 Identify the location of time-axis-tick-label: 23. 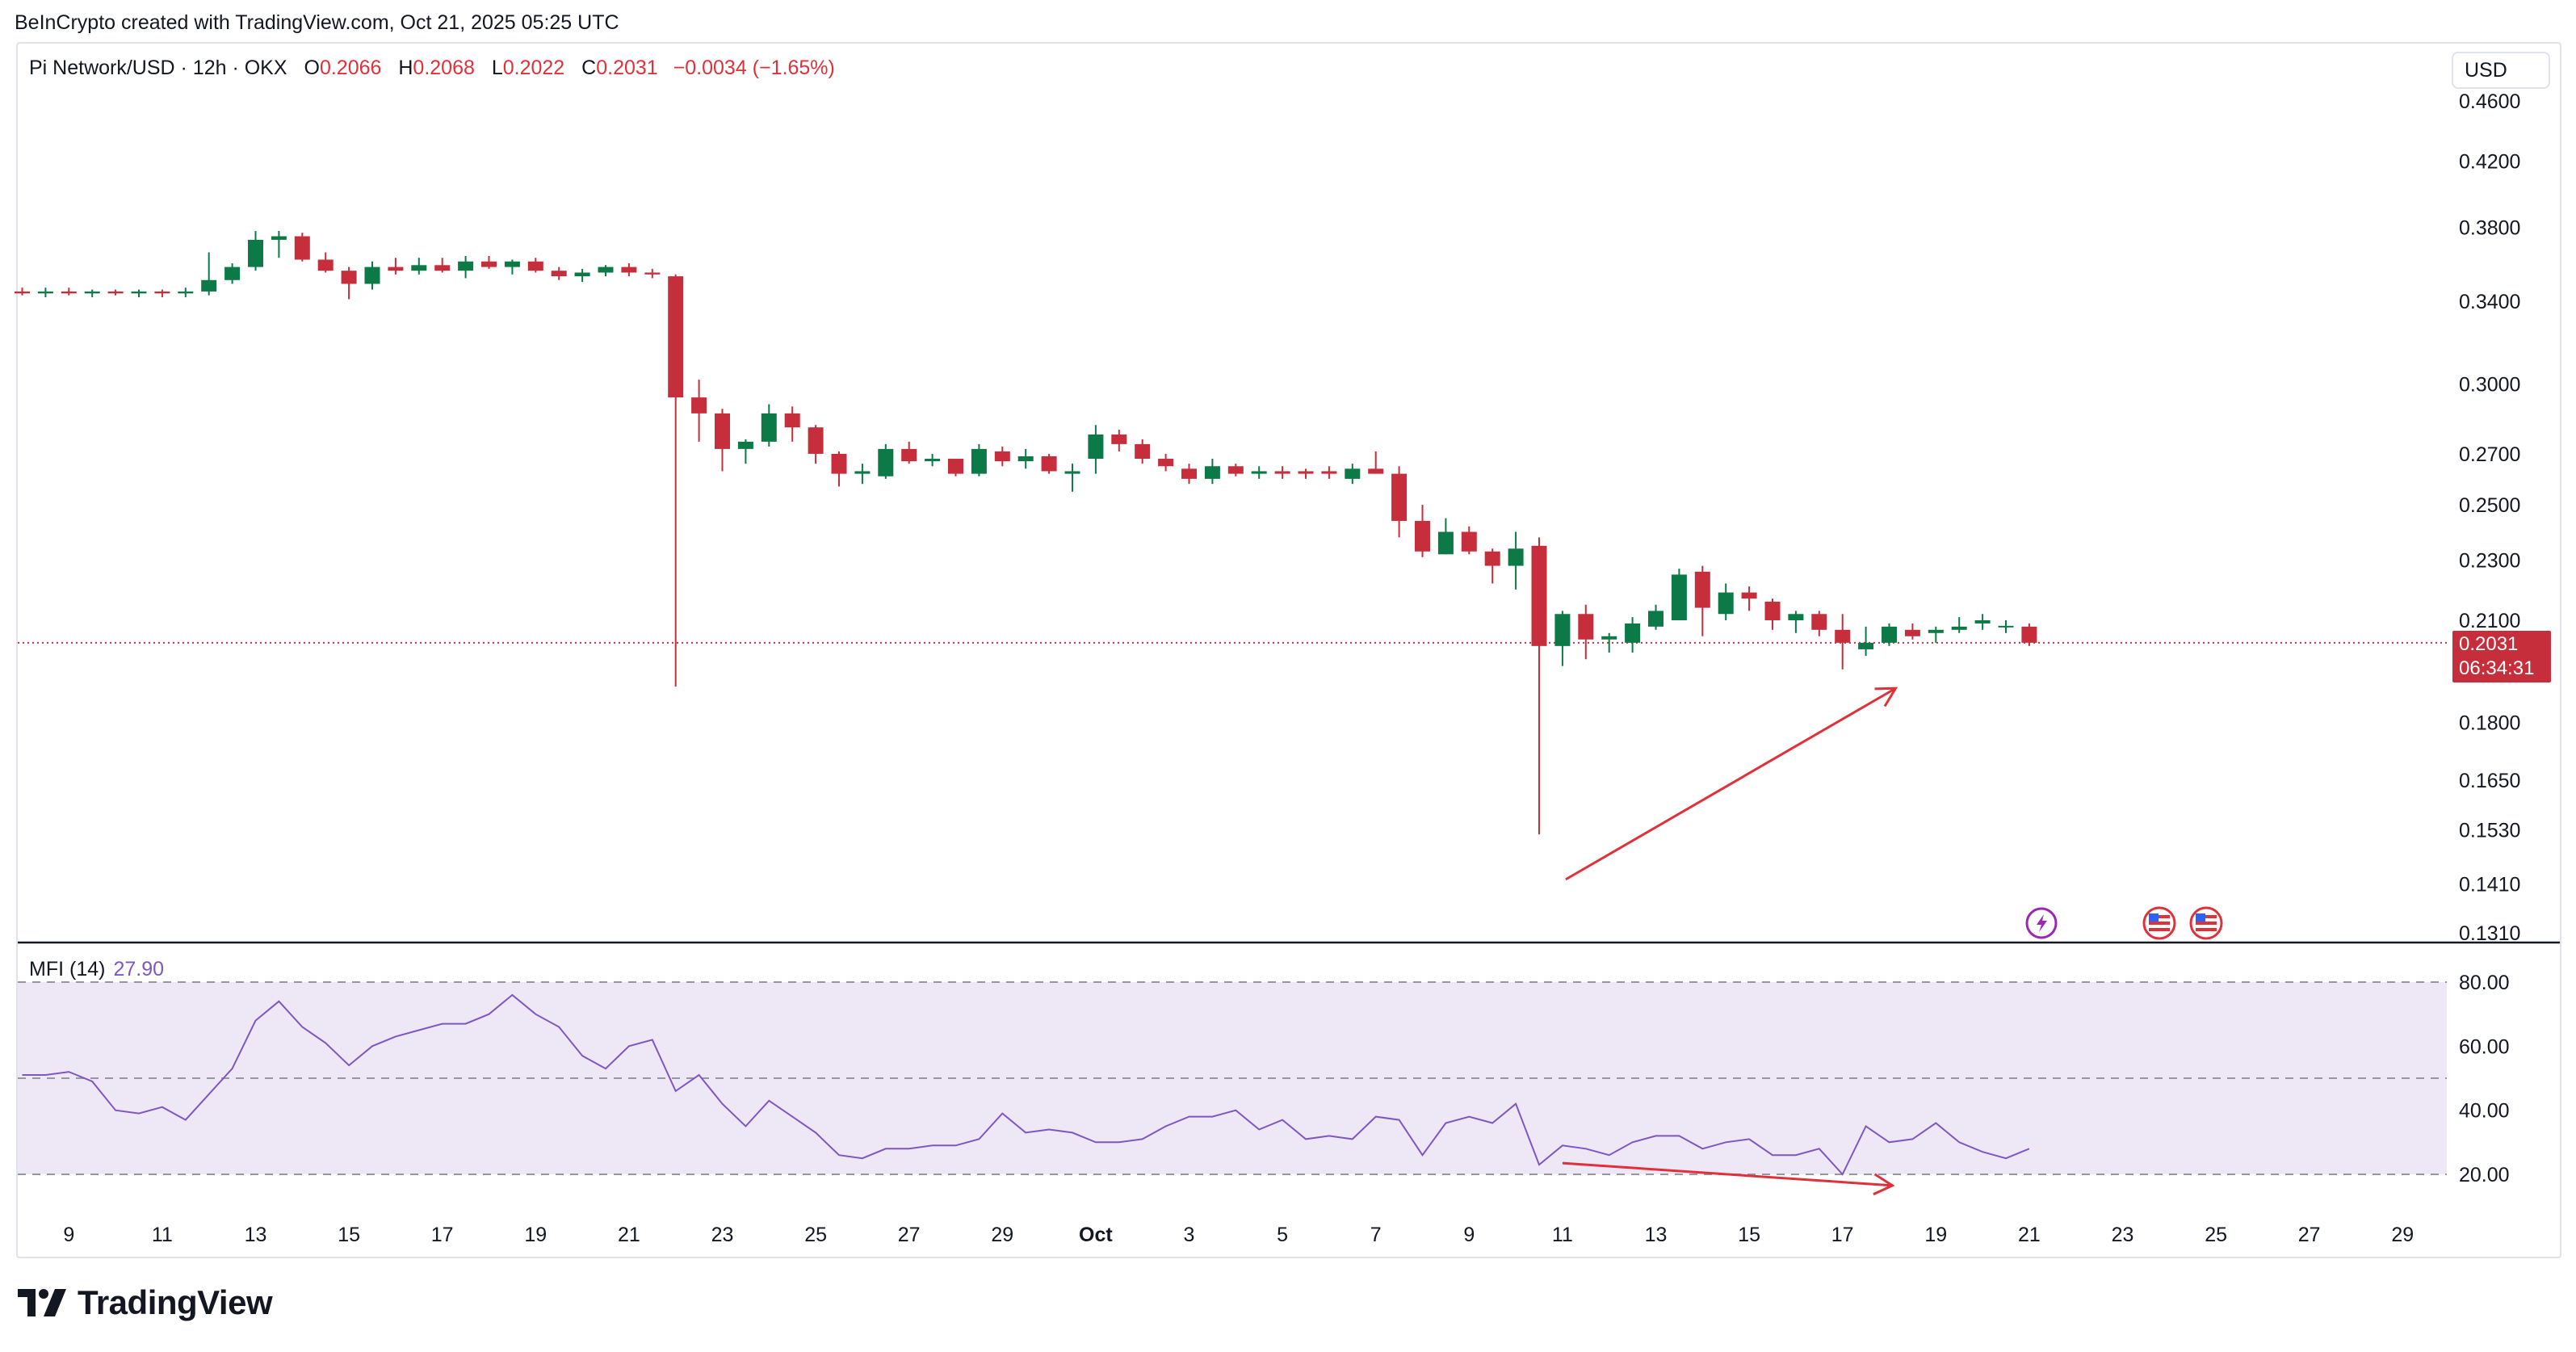
(722, 1235).